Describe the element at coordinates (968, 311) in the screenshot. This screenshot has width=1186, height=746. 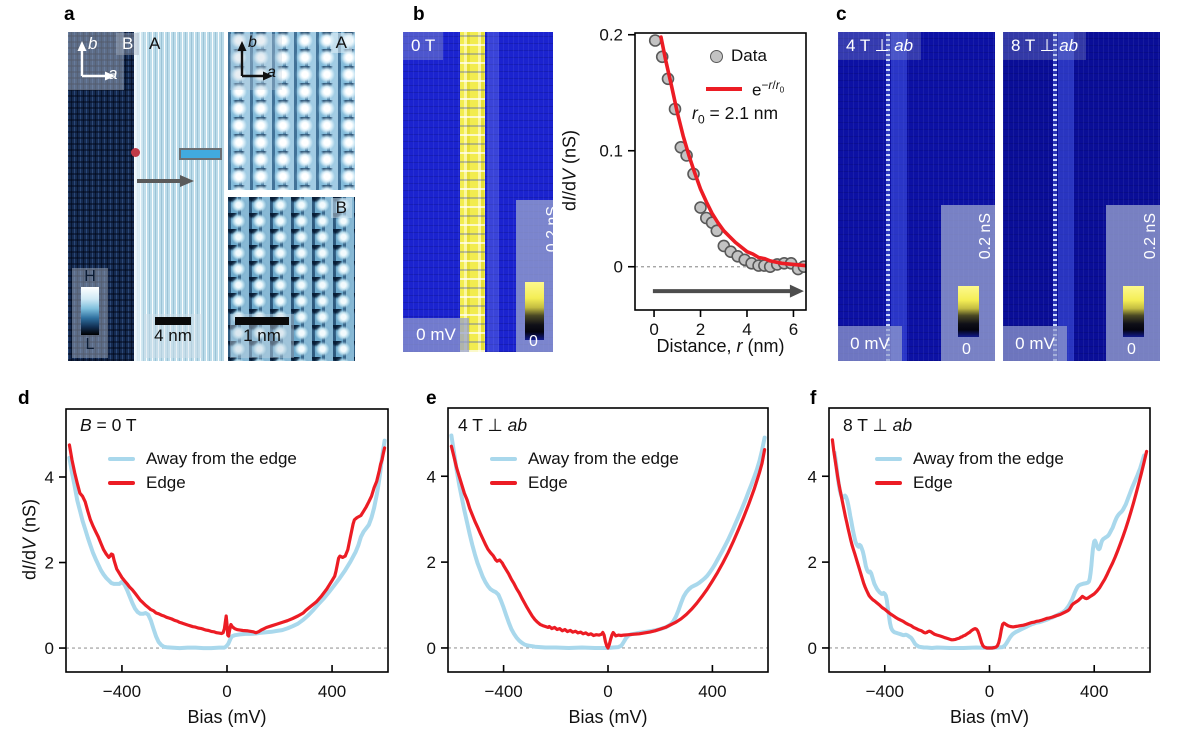
I see `colorbar-gradient-4T` at that location.